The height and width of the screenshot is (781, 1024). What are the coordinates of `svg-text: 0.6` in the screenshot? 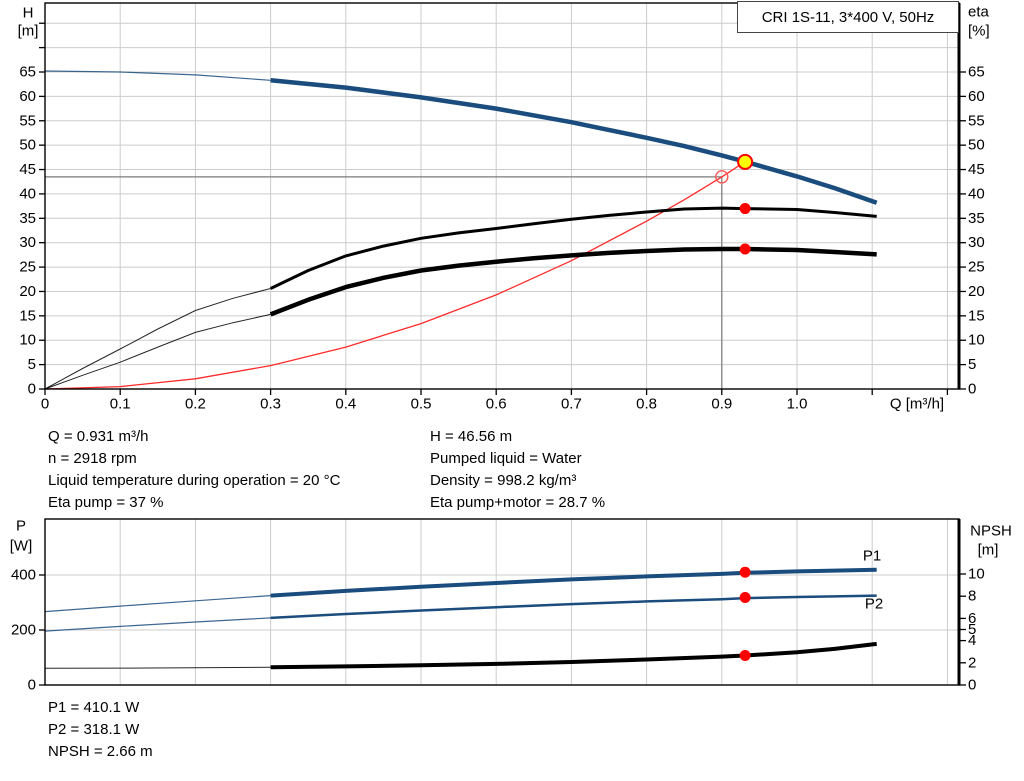 It's located at (496, 404).